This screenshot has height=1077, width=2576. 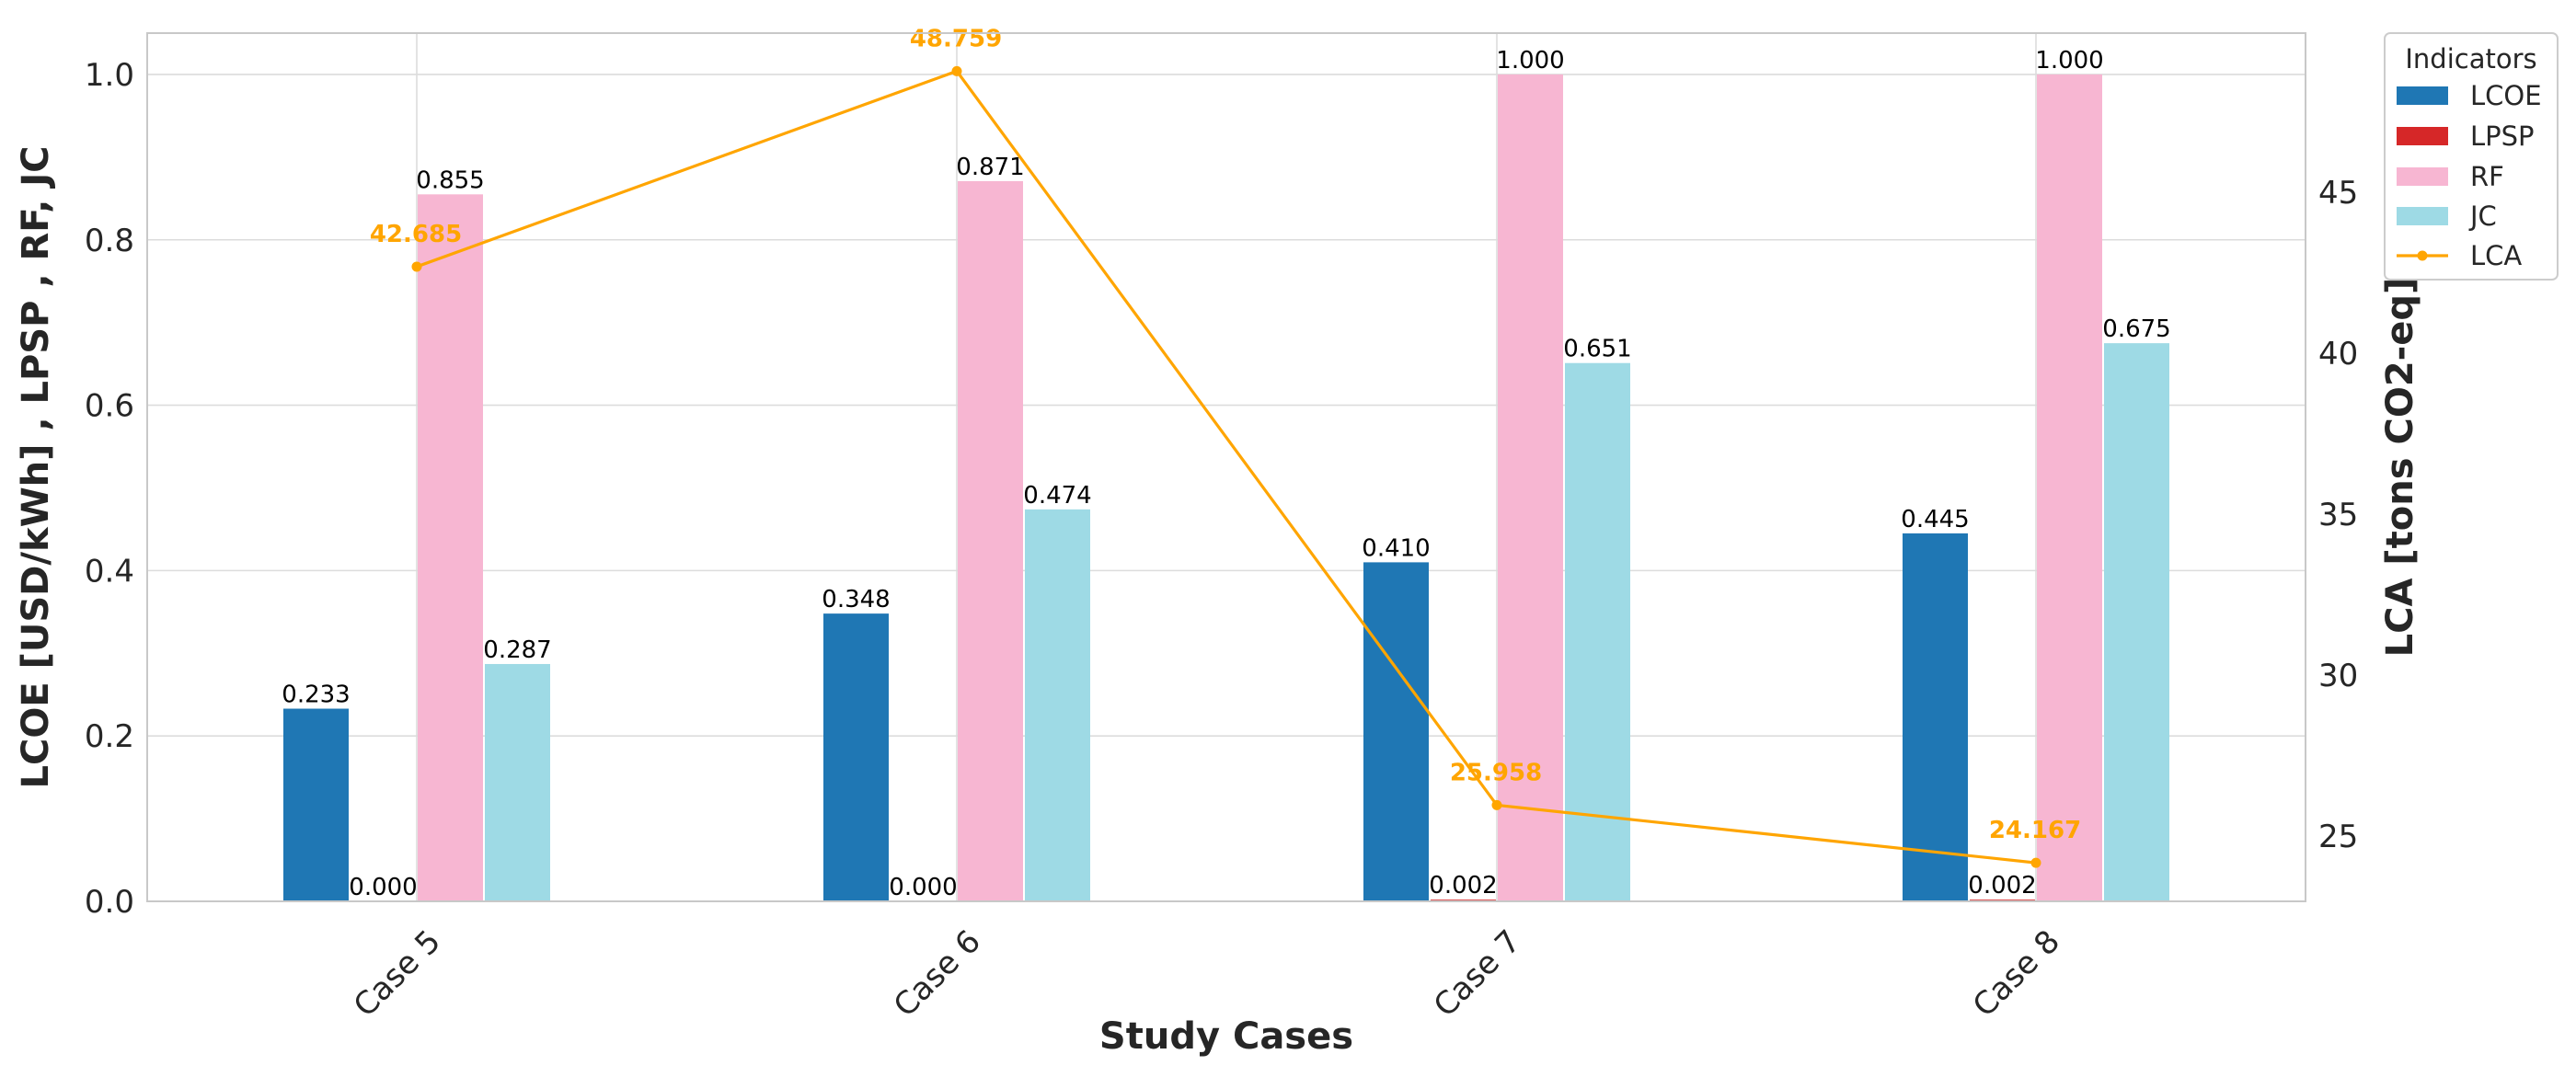 I want to click on bar-value-label: 0.675, so click(x=2136, y=329).